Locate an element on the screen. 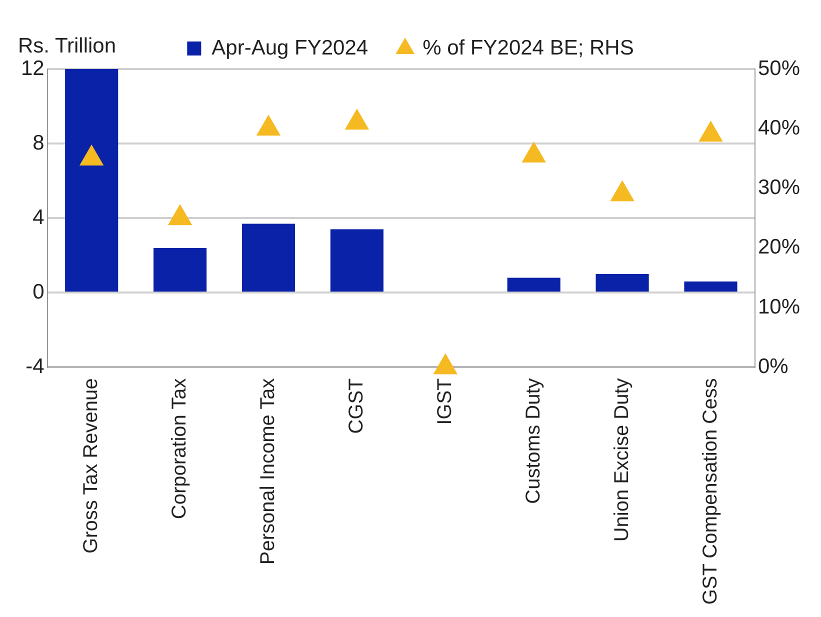 The height and width of the screenshot is (617, 821). x-tick-label: Gross Tax Revenue is located at coordinates (91, 466).